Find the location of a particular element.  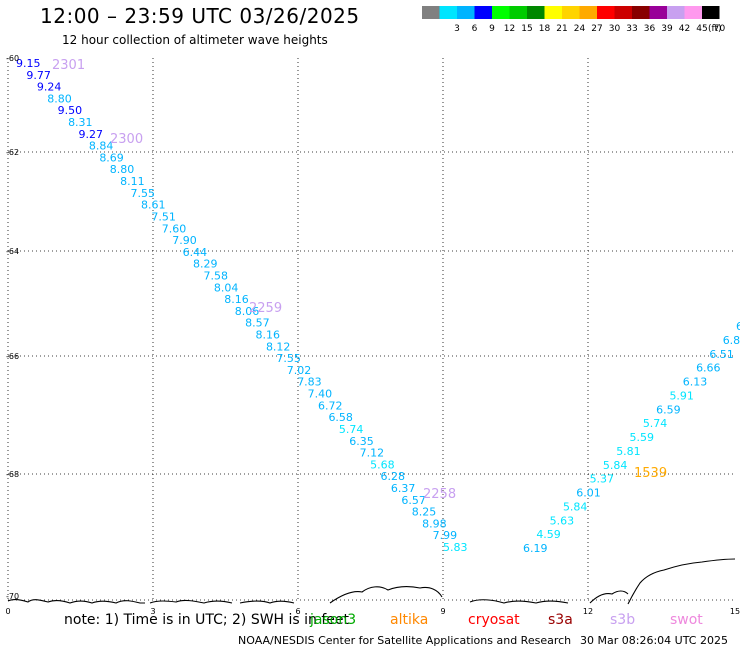

wave-height-label: 6.35 is located at coordinates (361, 441).